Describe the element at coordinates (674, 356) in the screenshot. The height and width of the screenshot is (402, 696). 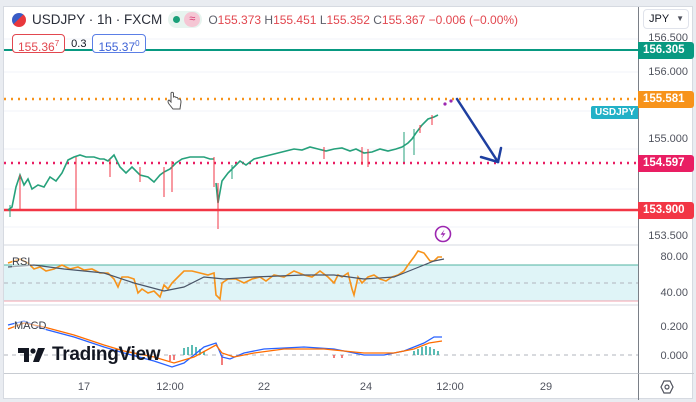
I see `macd-tick: 0.000` at that location.